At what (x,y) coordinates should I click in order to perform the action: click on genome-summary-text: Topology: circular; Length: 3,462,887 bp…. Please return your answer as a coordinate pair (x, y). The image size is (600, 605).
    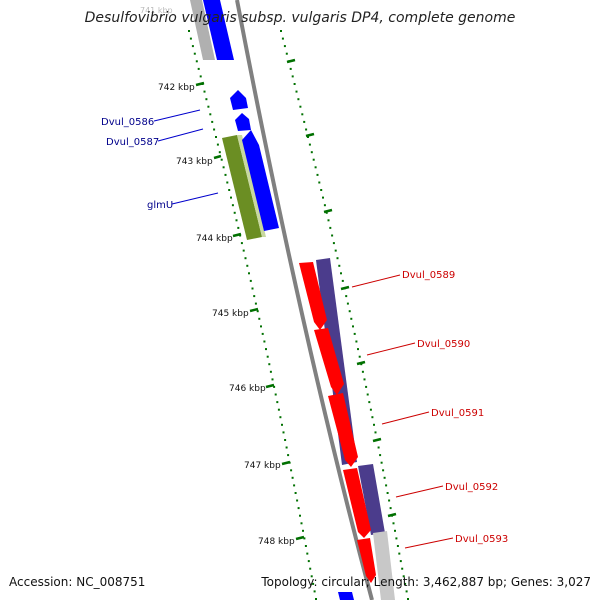
    Looking at the image, I should click on (426, 582).